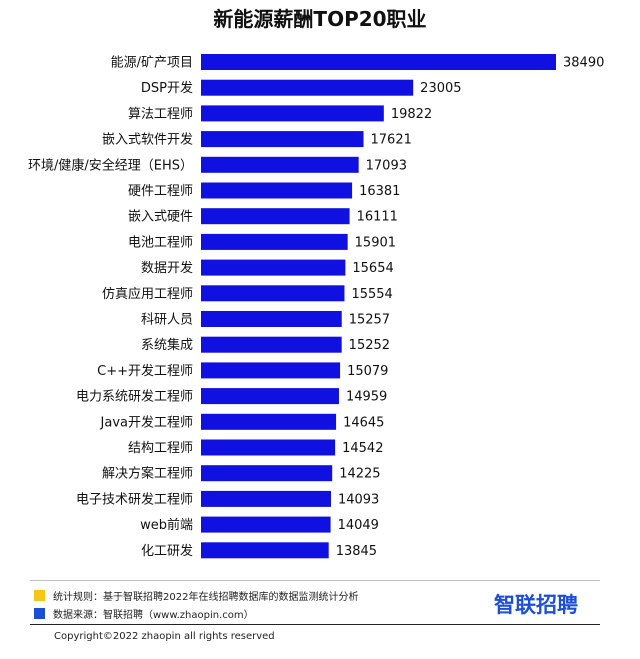 The image size is (640, 659). Describe the element at coordinates (160, 114) in the screenshot. I see `category-label: 算法工程师` at that location.